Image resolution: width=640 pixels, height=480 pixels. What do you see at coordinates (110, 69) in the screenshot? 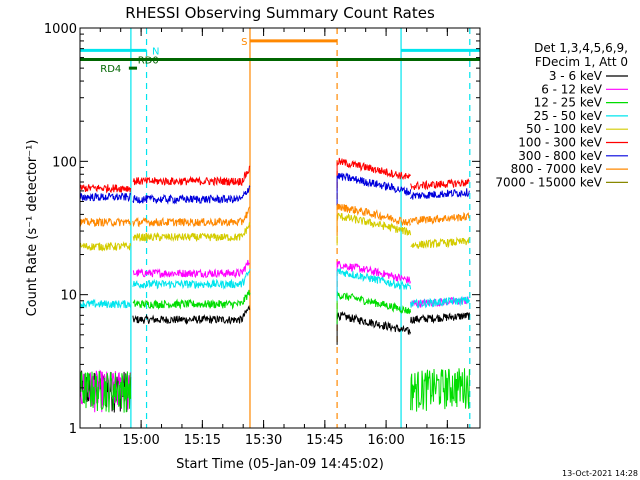
I see `flag-label: RD4` at bounding box center [110, 69].